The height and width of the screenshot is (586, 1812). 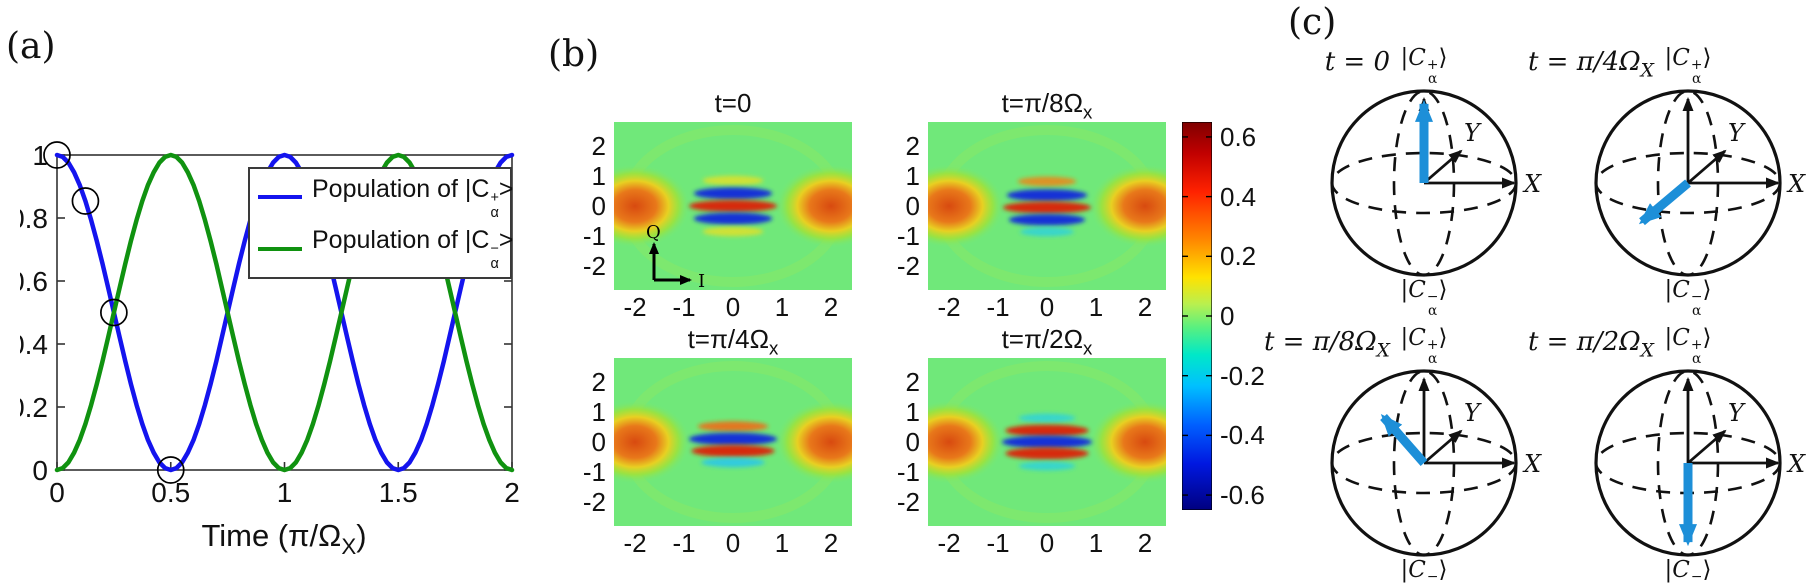 What do you see at coordinates (1047, 341) in the screenshot?
I see `heatmap-title: t=π/2Ωx` at bounding box center [1047, 341].